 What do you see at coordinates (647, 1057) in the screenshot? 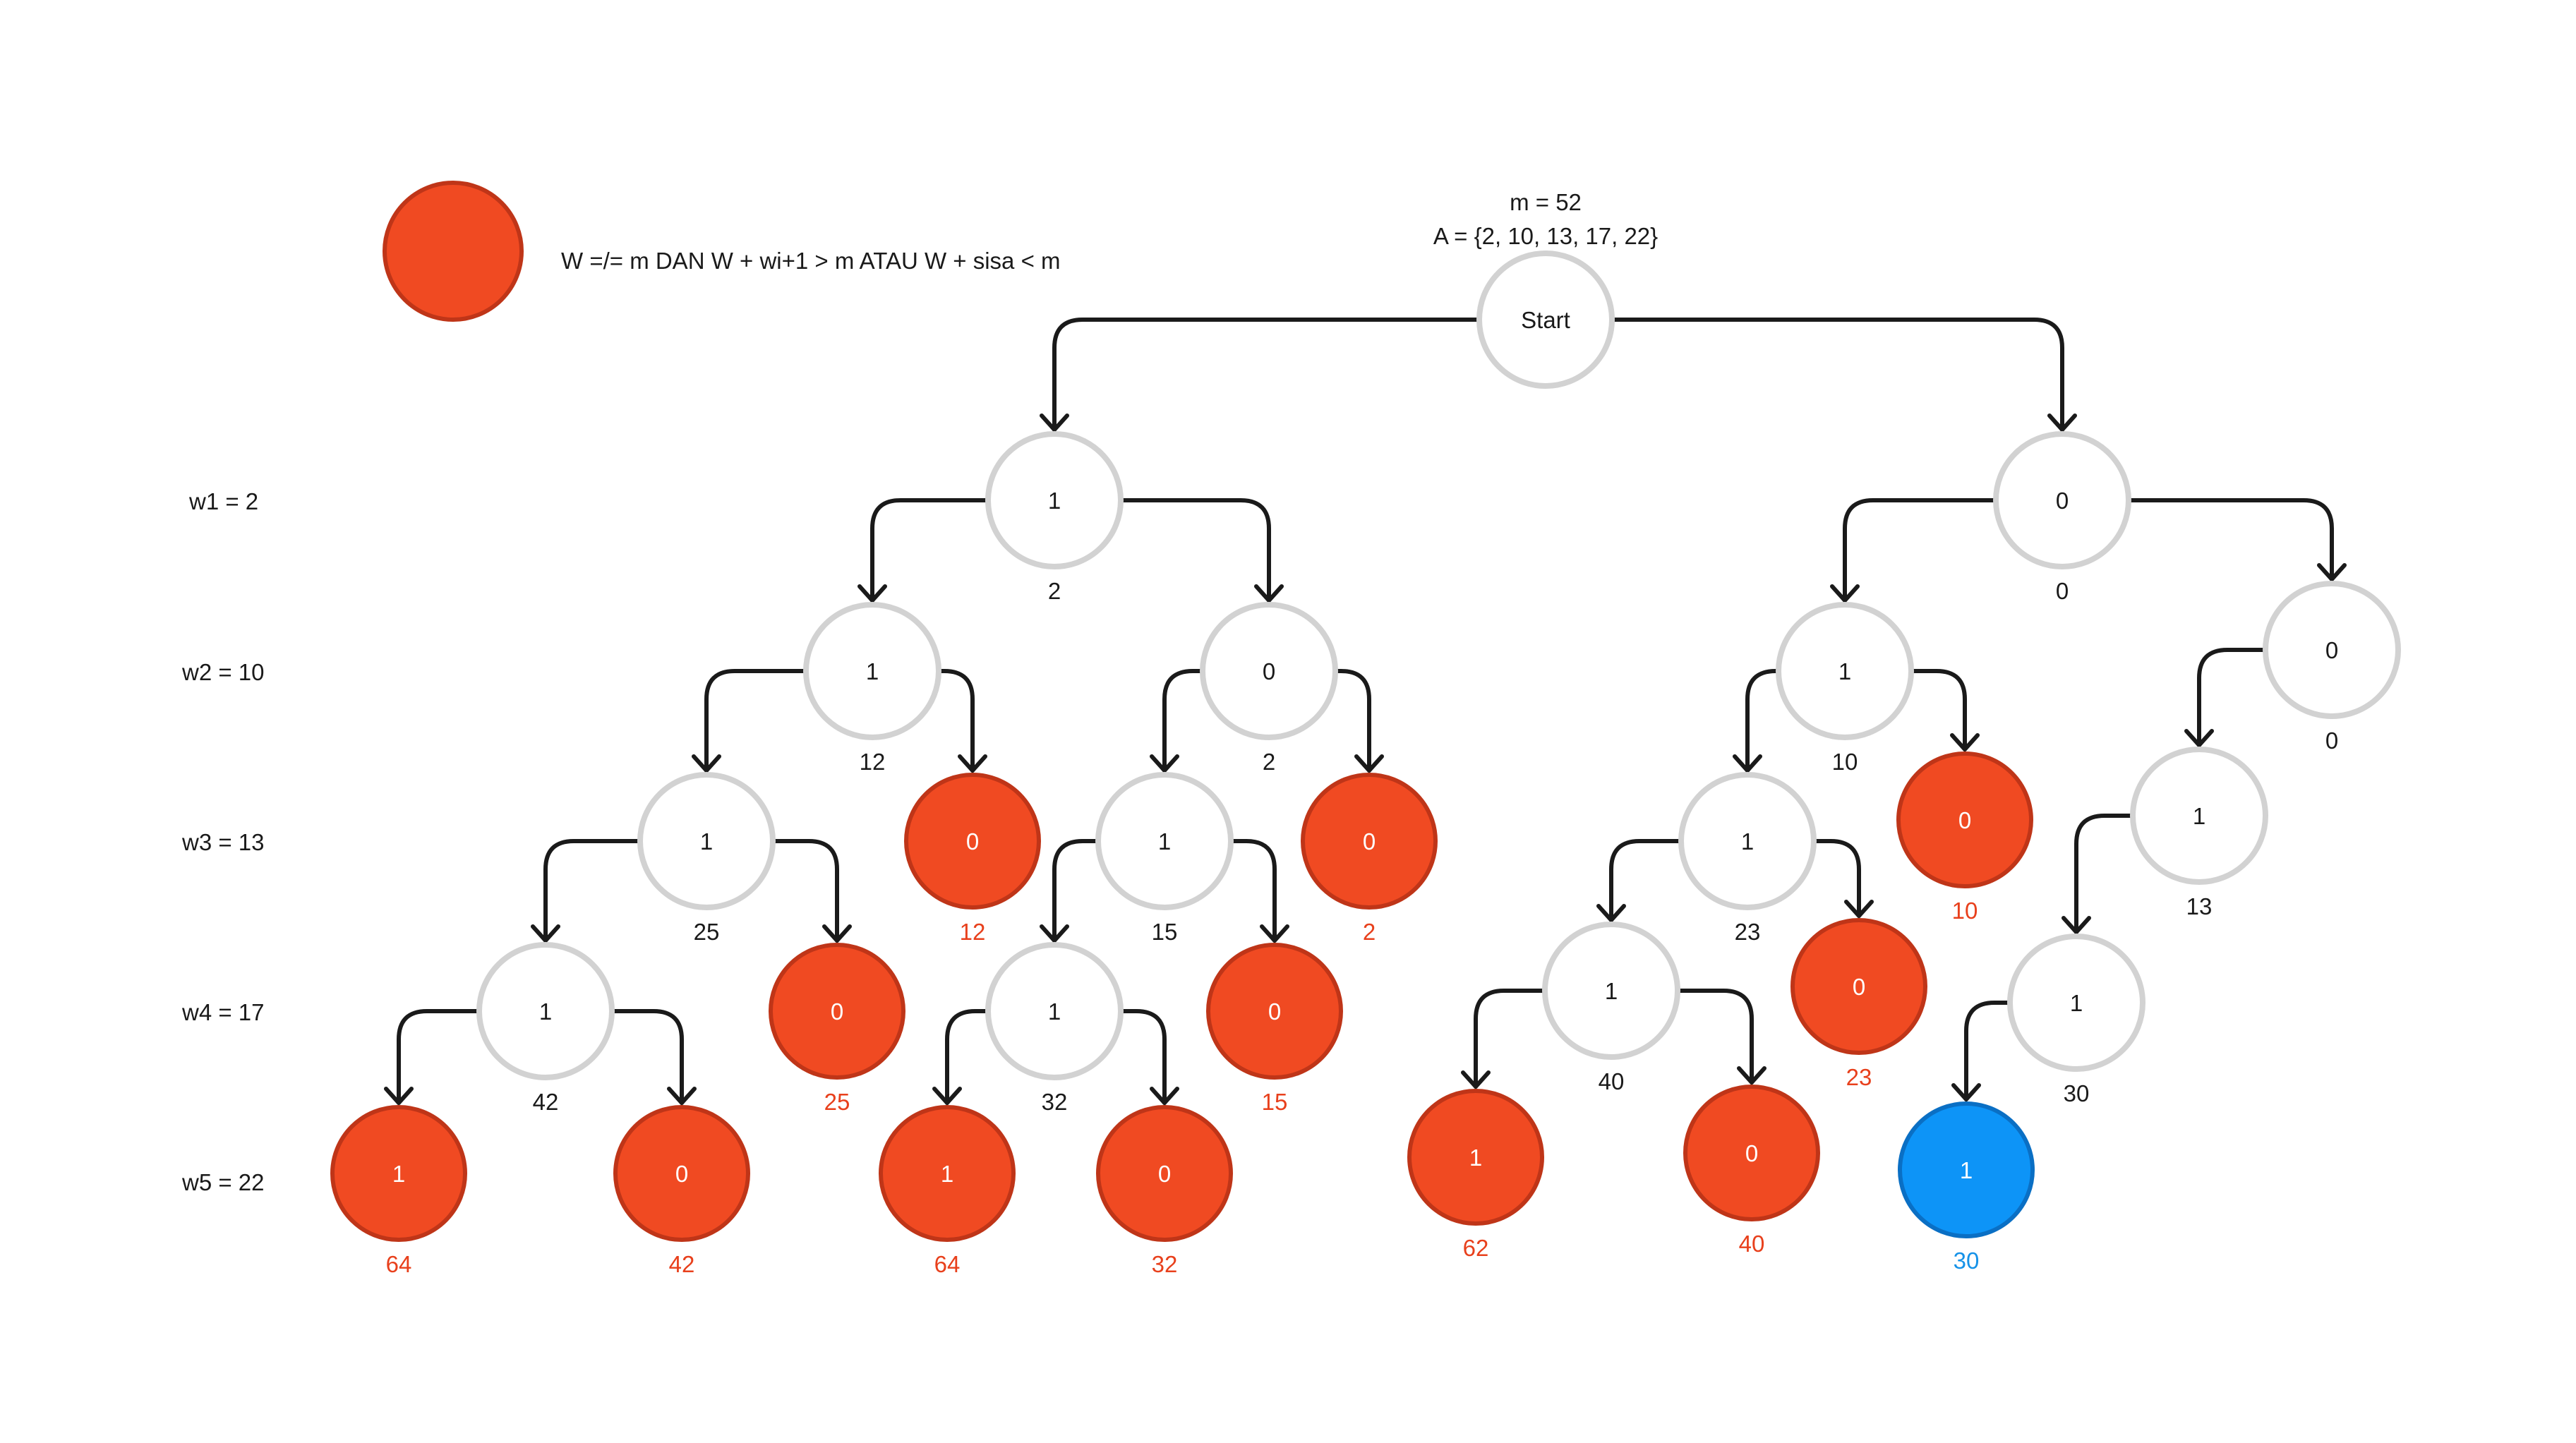
I see `edge-d1111-e11110` at bounding box center [647, 1057].